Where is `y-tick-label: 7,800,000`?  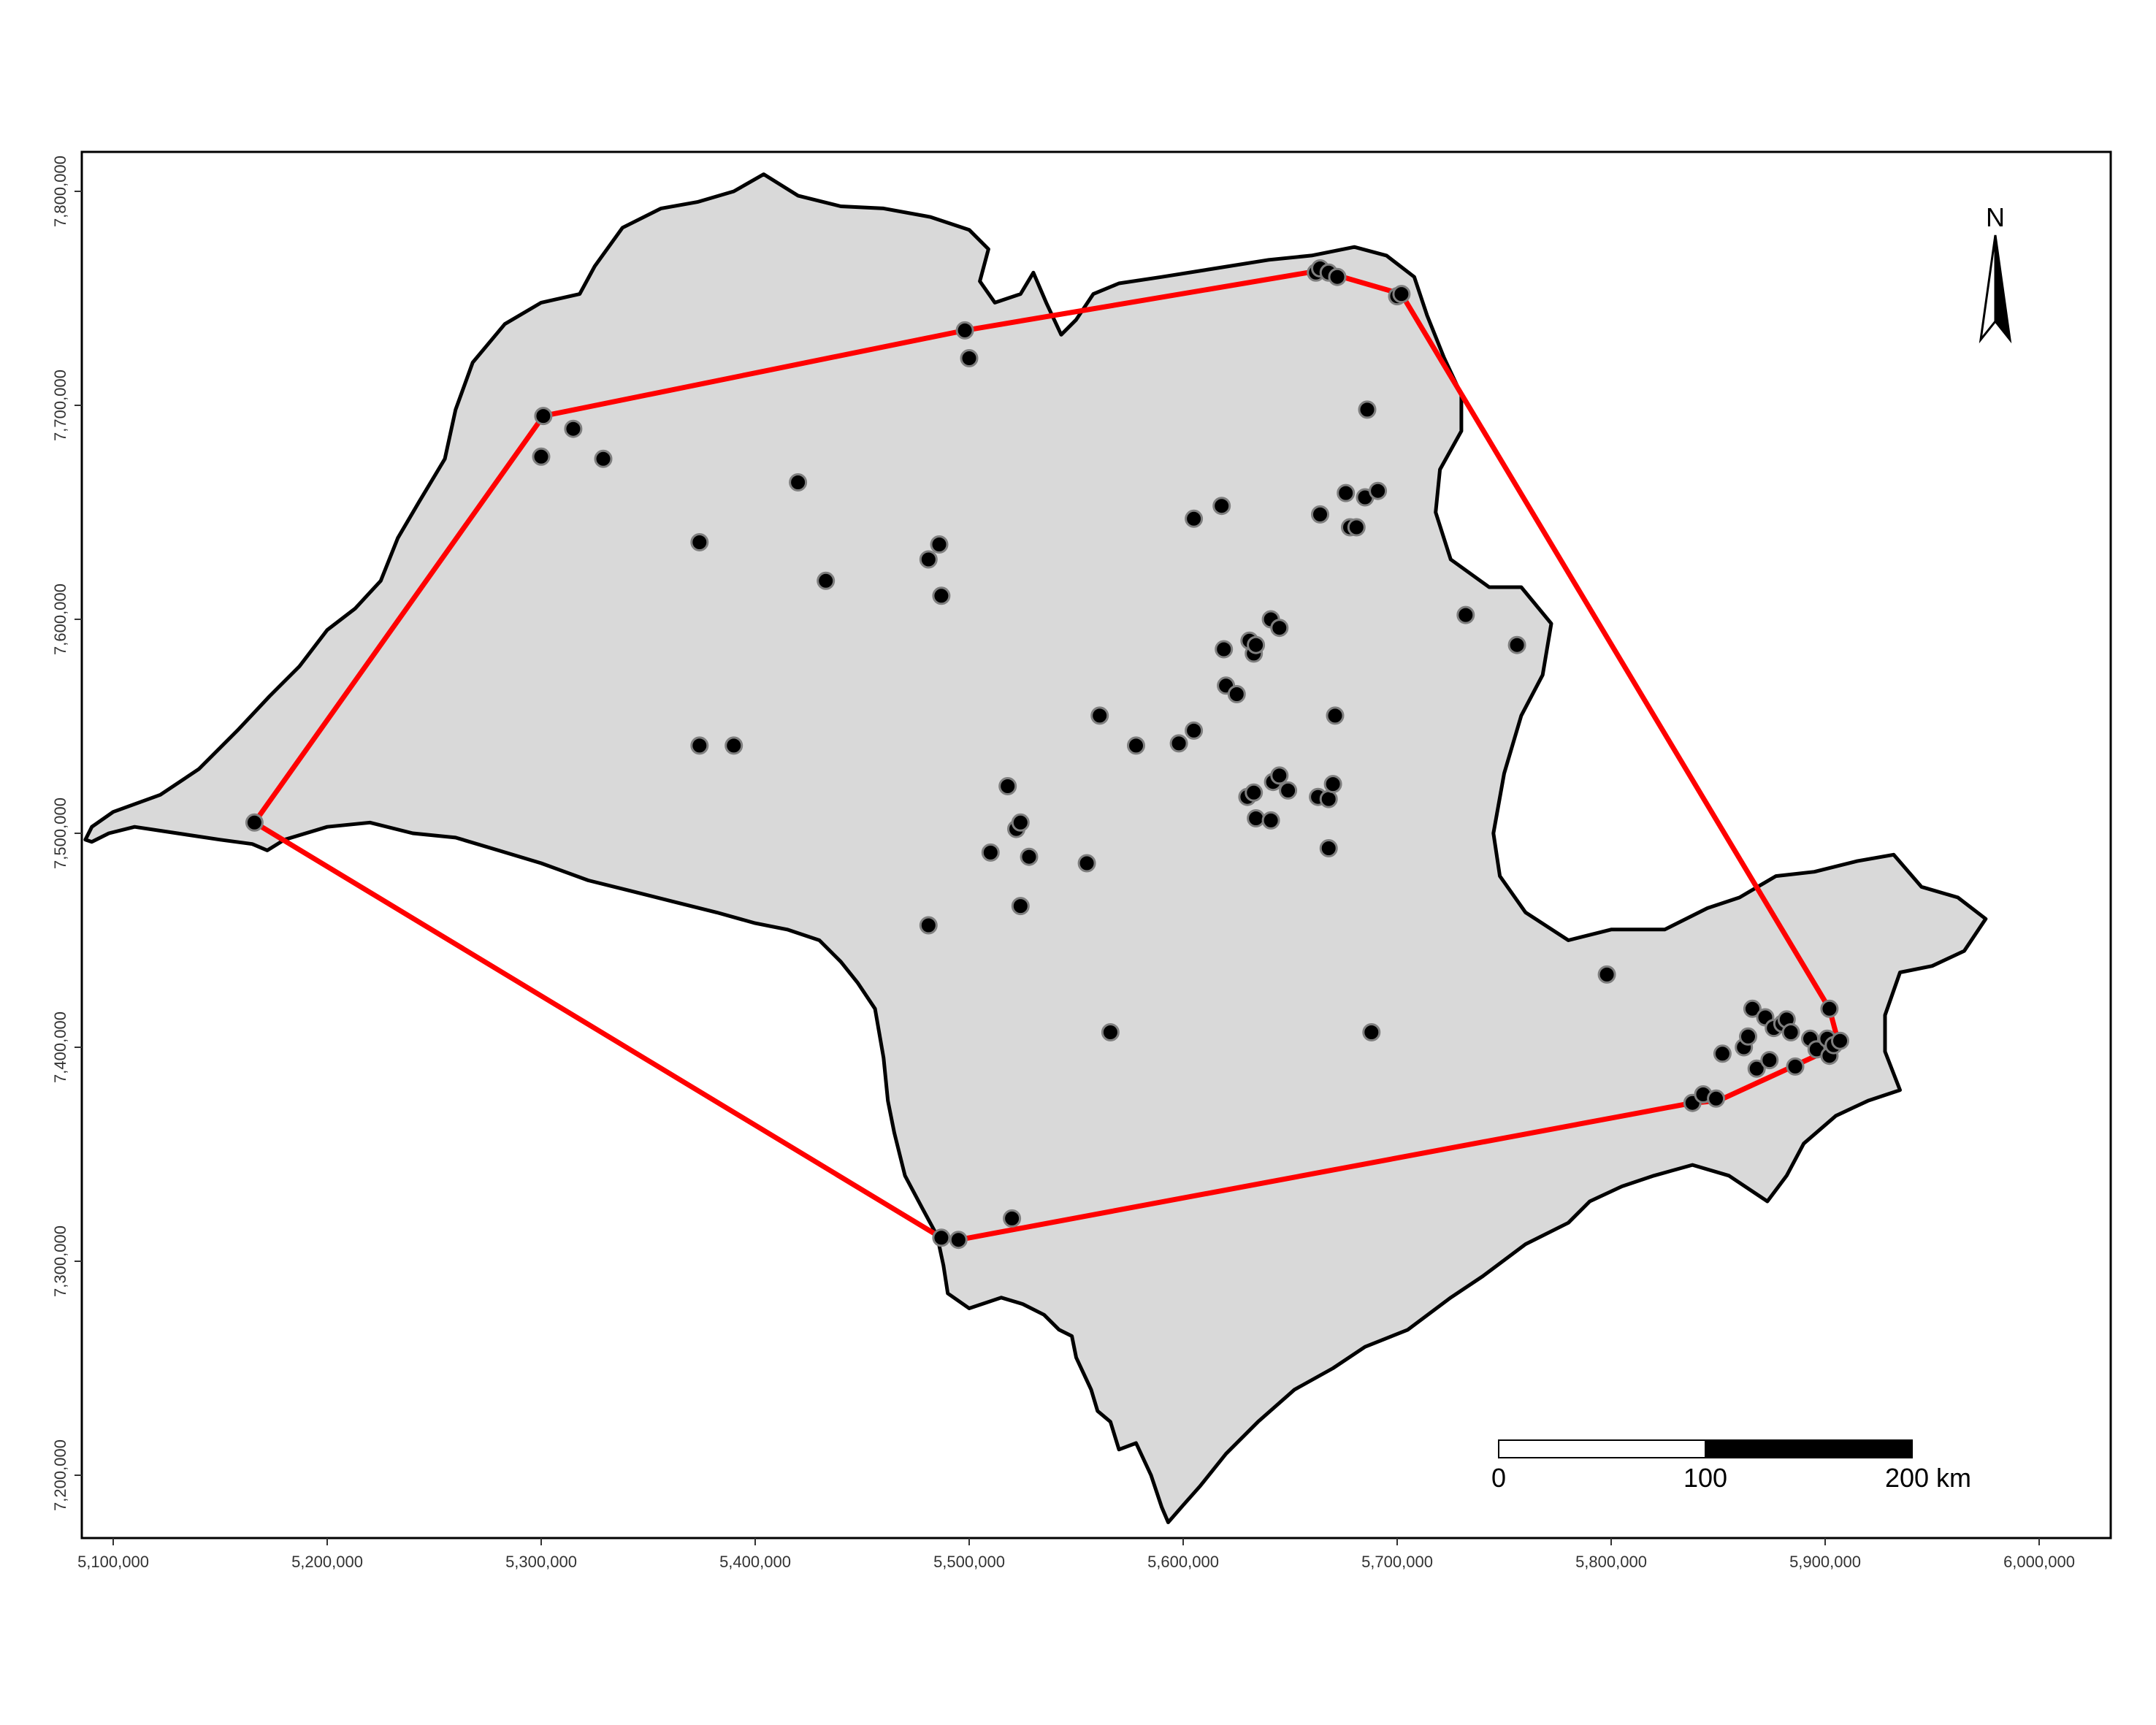 y-tick-label: 7,800,000 is located at coordinates (60, 191).